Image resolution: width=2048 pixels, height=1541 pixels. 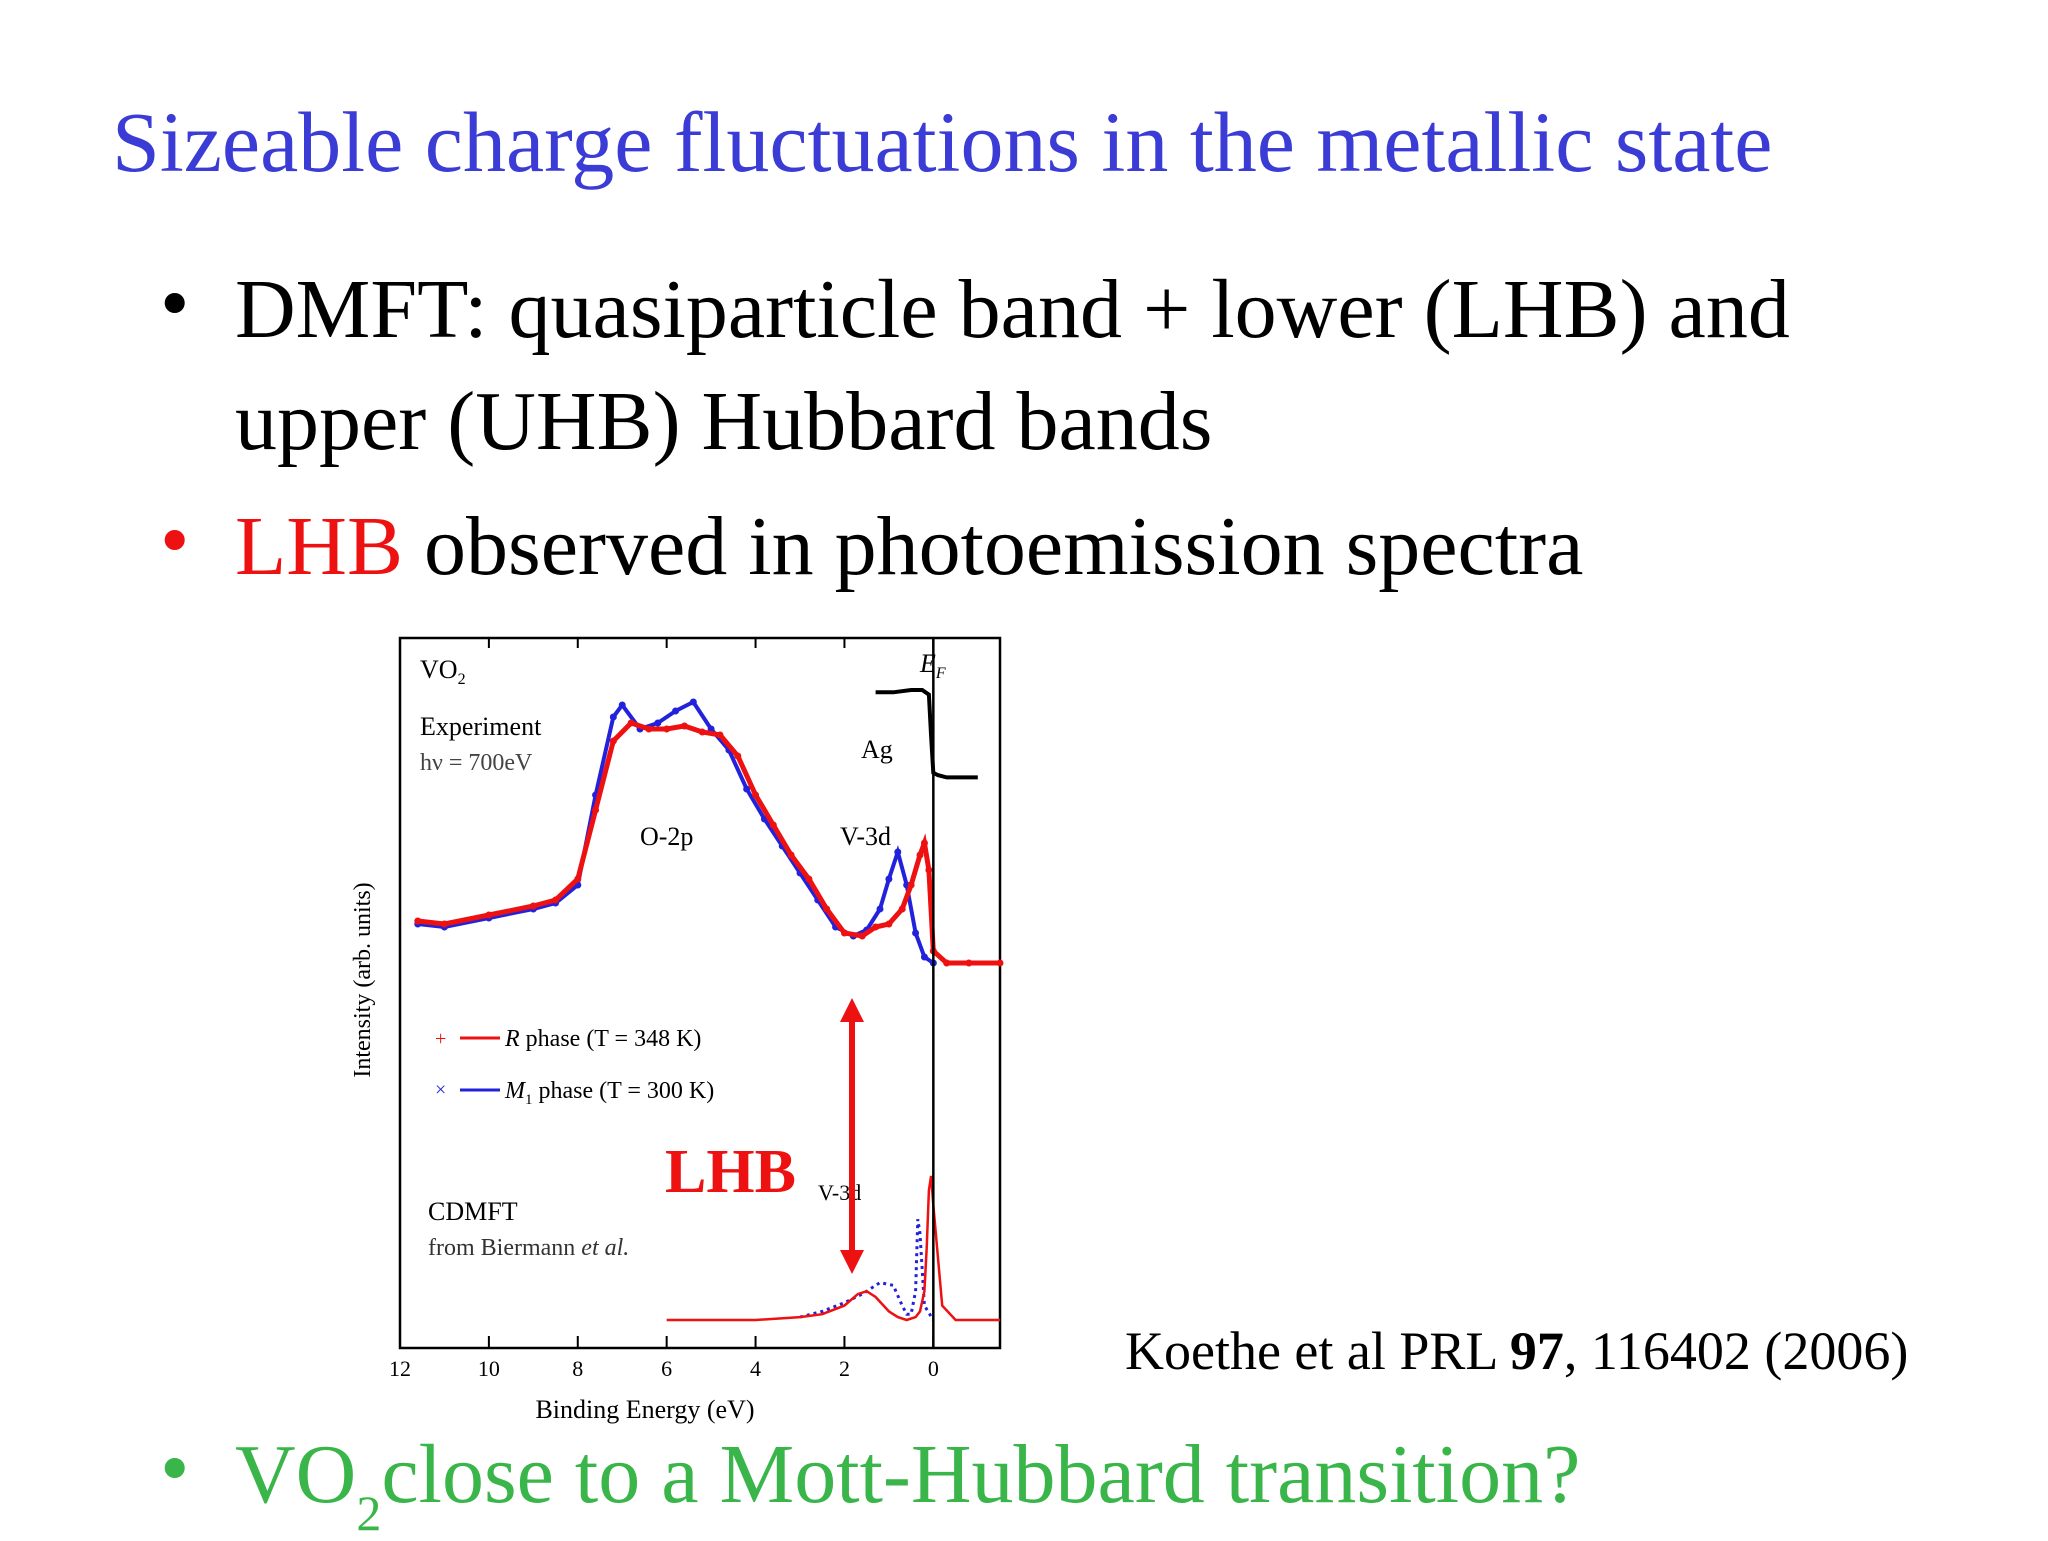 What do you see at coordinates (666, 836) in the screenshot?
I see `label-o2p: O-2p` at bounding box center [666, 836].